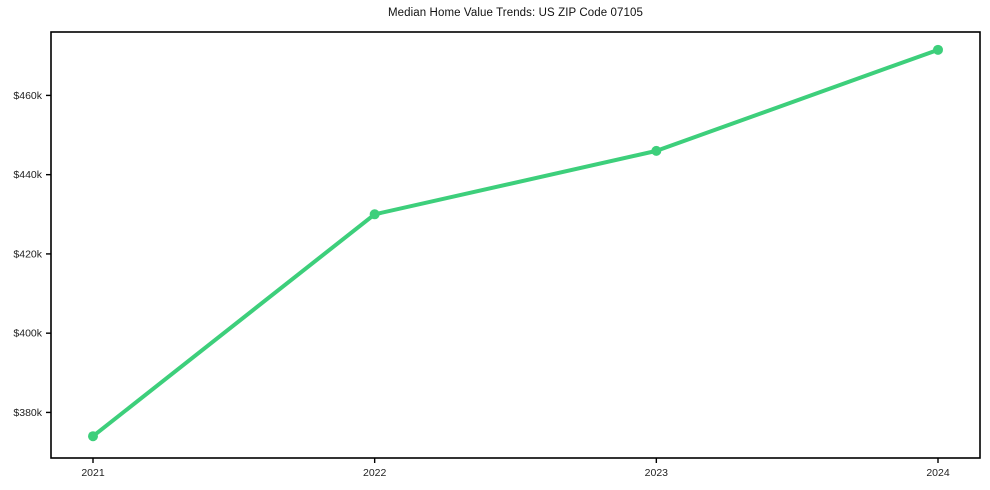 The height and width of the screenshot is (490, 990). I want to click on x-tick-label: 2024, so click(938, 473).